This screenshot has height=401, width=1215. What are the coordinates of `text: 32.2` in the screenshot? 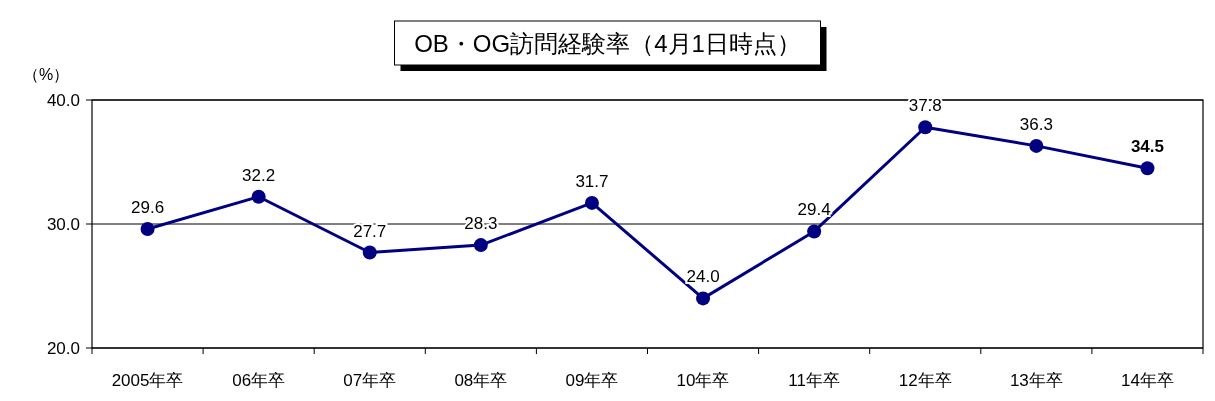 It's located at (259, 175).